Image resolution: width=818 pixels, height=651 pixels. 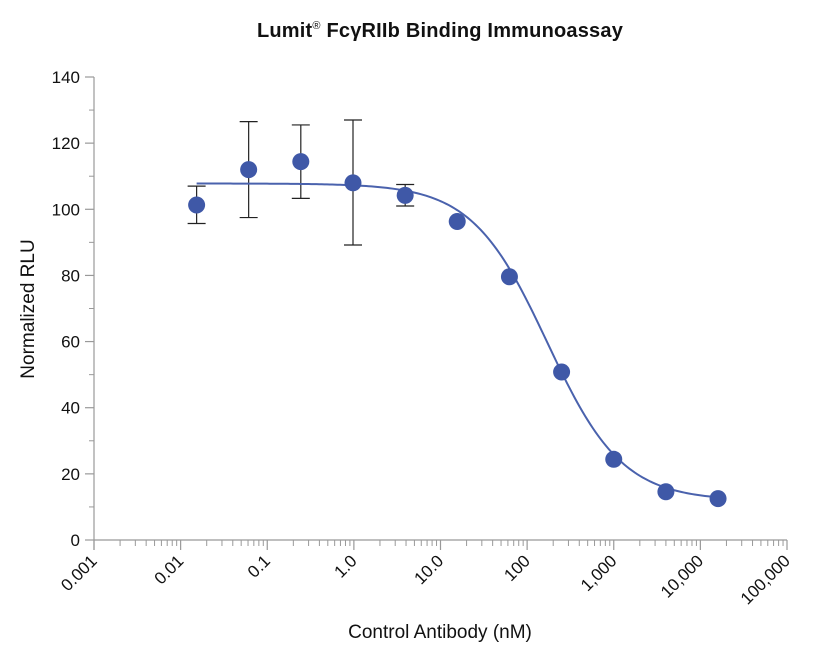 What do you see at coordinates (66, 209) in the screenshot?
I see `y-tick-label: 100` at bounding box center [66, 209].